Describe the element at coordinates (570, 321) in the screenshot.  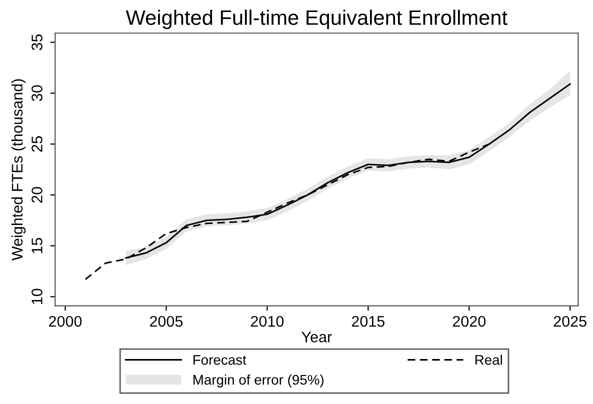
I see `x-tick-label: 2025` at that location.